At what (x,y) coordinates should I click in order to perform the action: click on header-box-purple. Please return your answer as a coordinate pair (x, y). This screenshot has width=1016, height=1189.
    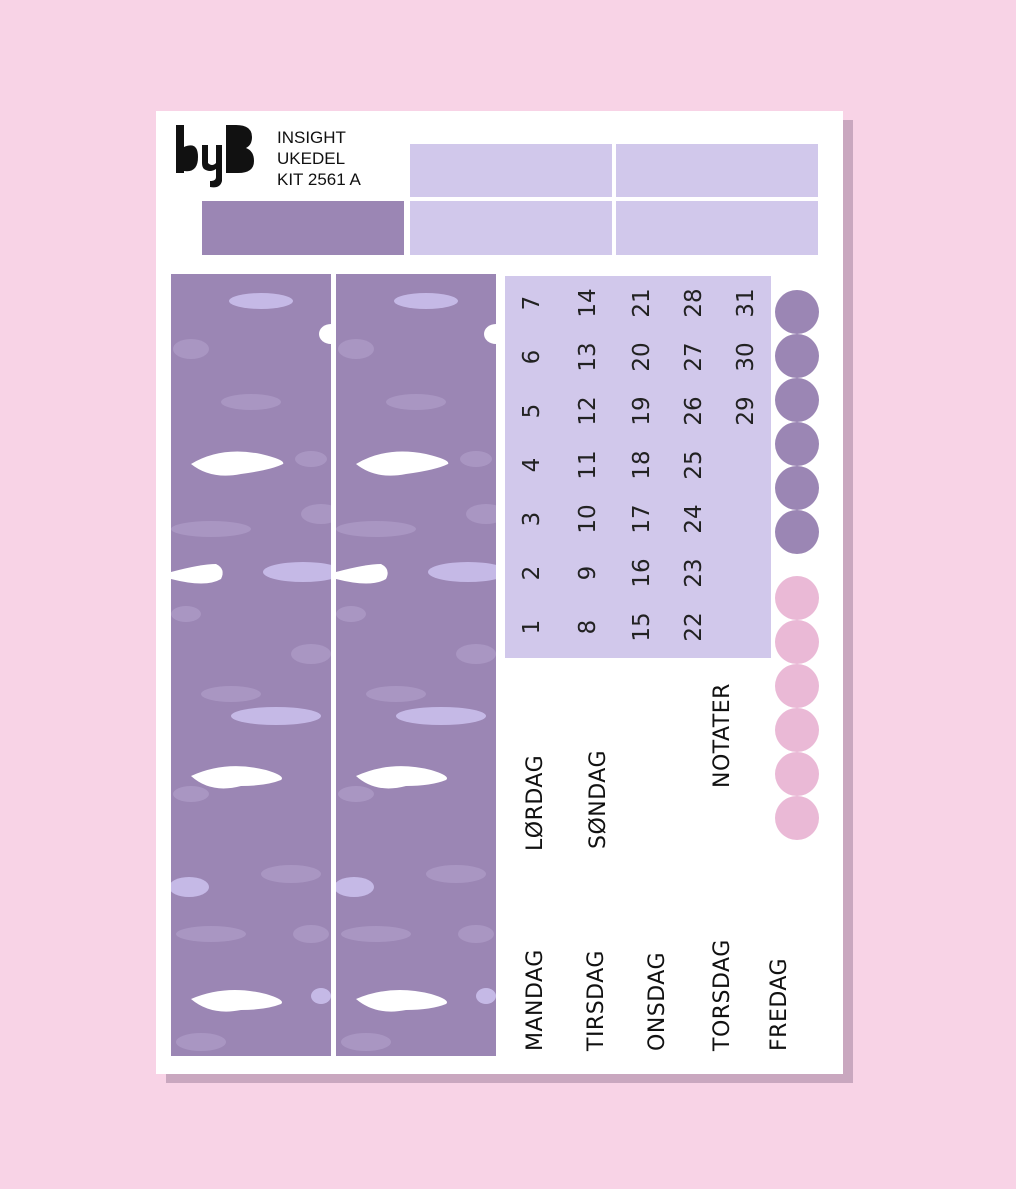
    Looking at the image, I should click on (303, 228).